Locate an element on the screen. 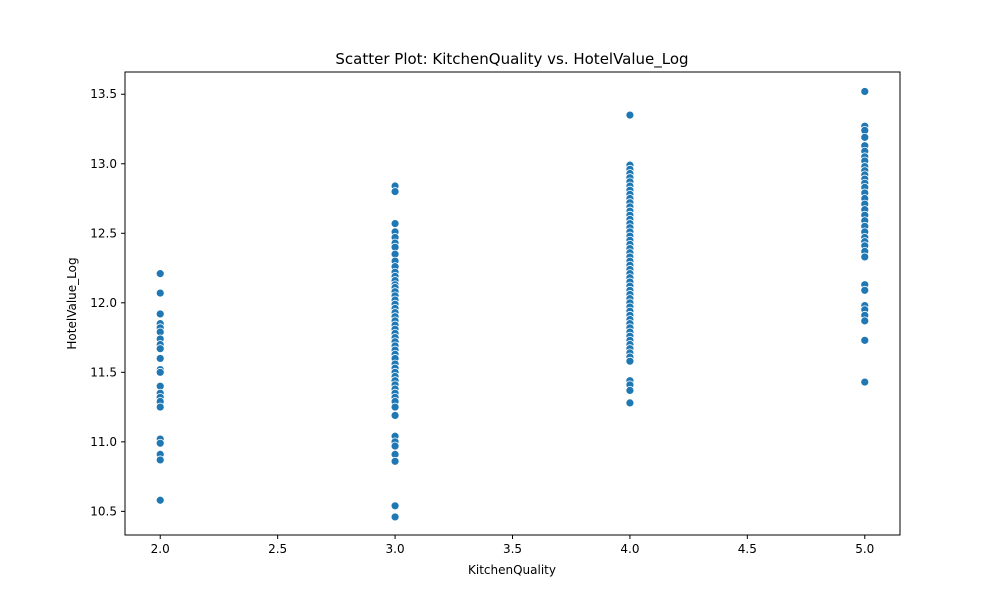 The image size is (1000, 600). y-tick-label: 11.5 is located at coordinates (103, 372).